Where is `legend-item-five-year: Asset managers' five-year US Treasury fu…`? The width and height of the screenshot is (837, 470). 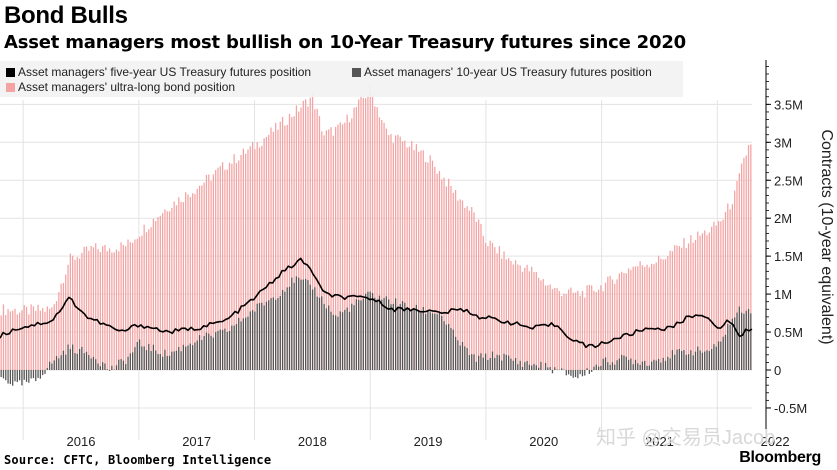 legend-item-five-year: Asset managers' five-year US Treasury fu… is located at coordinates (158, 72).